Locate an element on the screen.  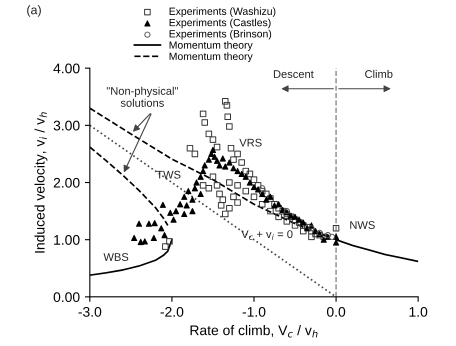
x-tick-label: -3.0 is located at coordinates (90, 311).